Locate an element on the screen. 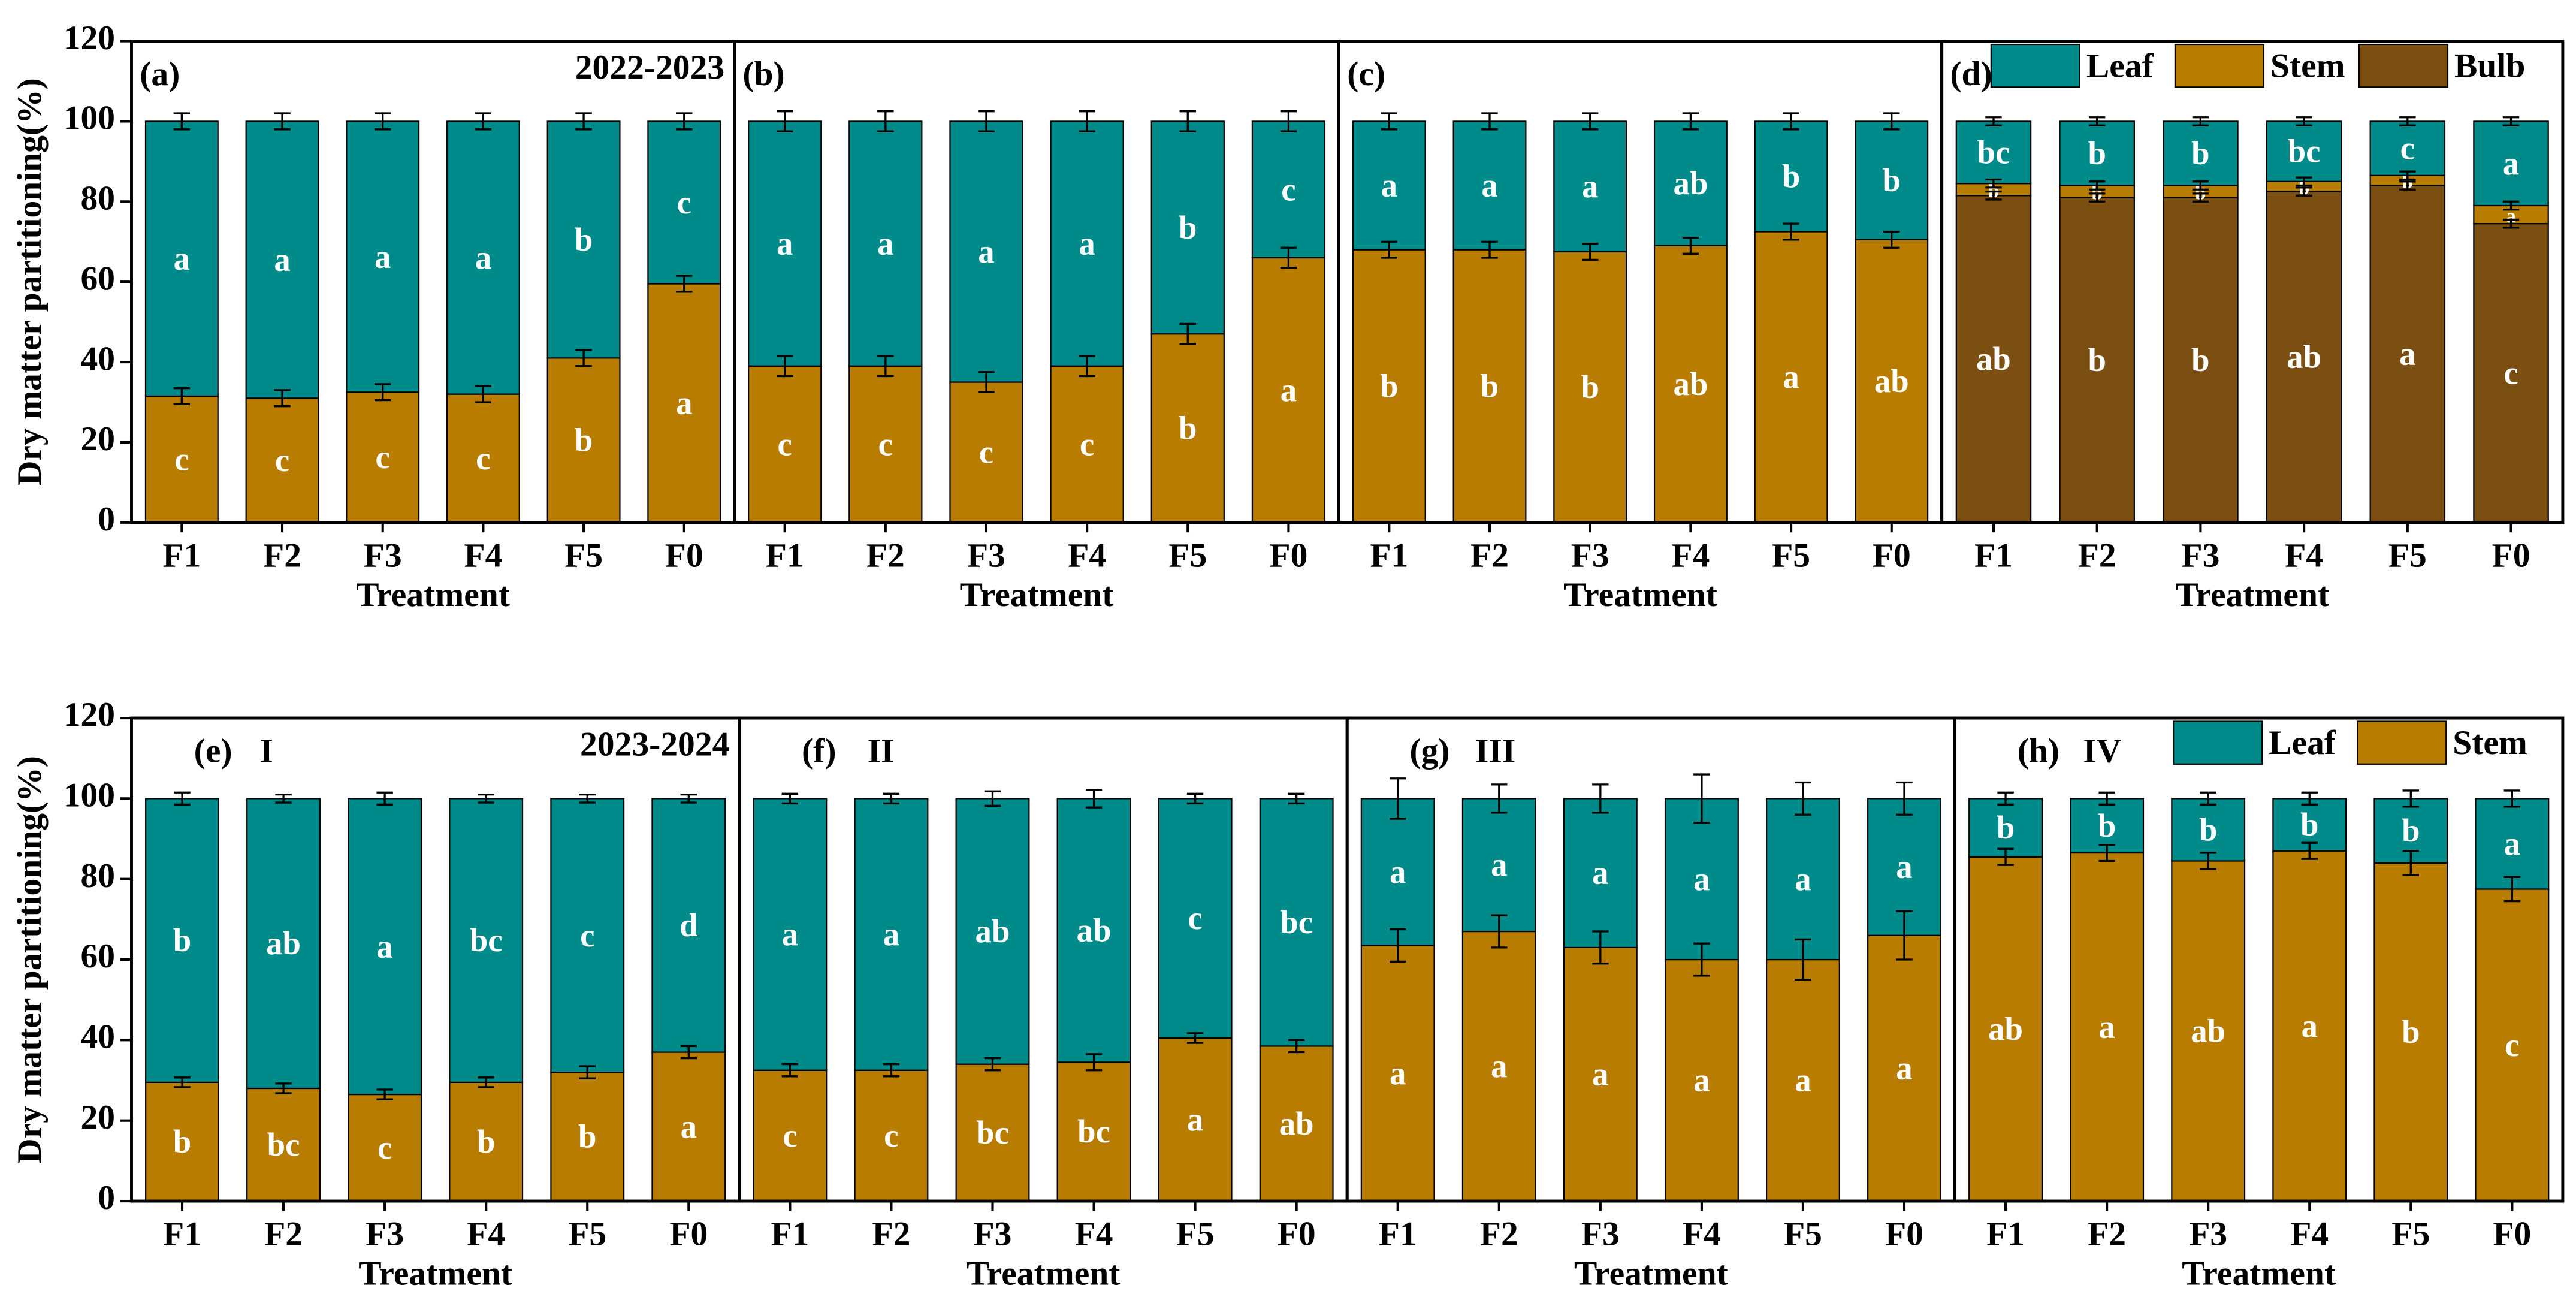 The image size is (2576, 1303). panel-label: (e) is located at coordinates (213, 751).